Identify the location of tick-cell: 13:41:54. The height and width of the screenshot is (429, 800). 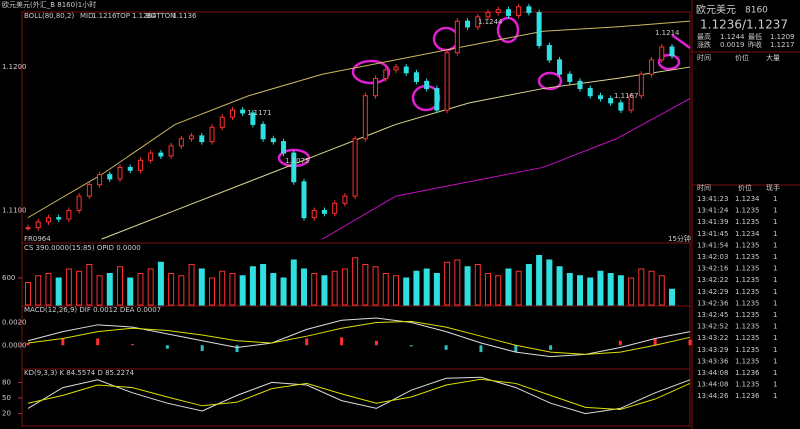
(713, 245).